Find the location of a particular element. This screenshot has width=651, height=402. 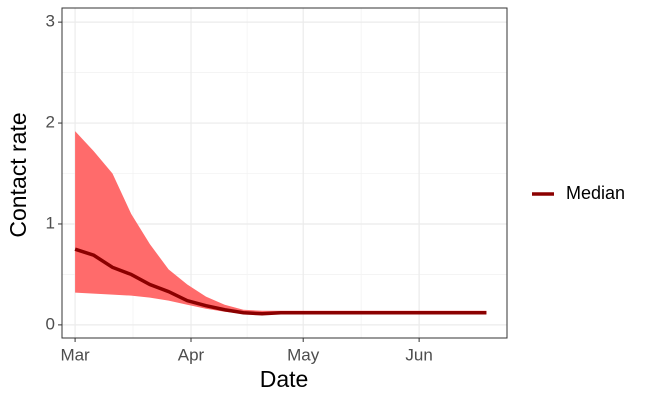

median-line is located at coordinates (280, 281).